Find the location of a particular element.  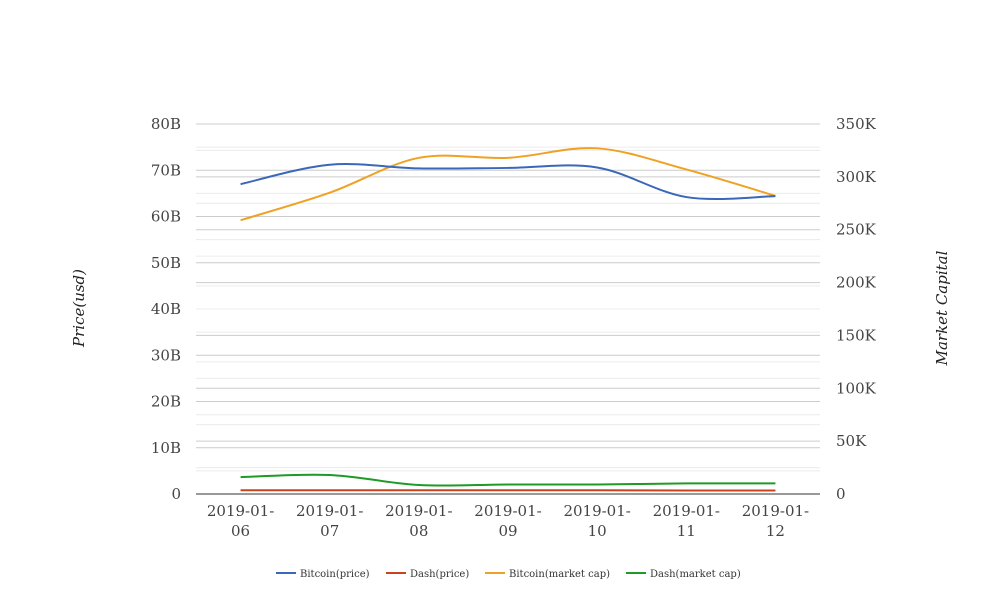

right-tick-label: 150K is located at coordinates (856, 335).